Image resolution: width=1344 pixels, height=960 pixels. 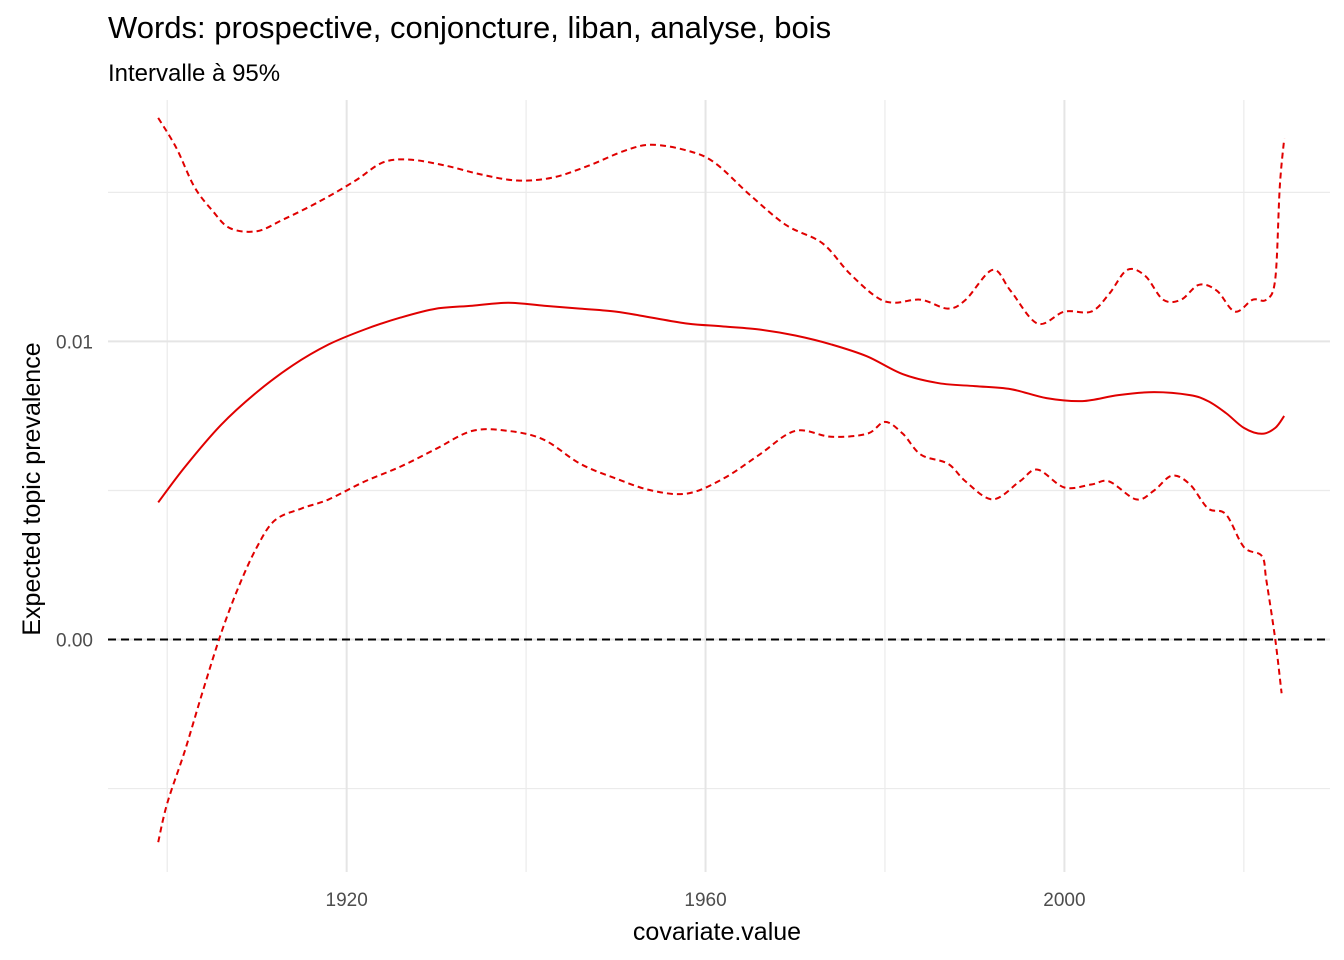 What do you see at coordinates (74, 641) in the screenshot?
I see `y-tick-label: 0.00` at bounding box center [74, 641].